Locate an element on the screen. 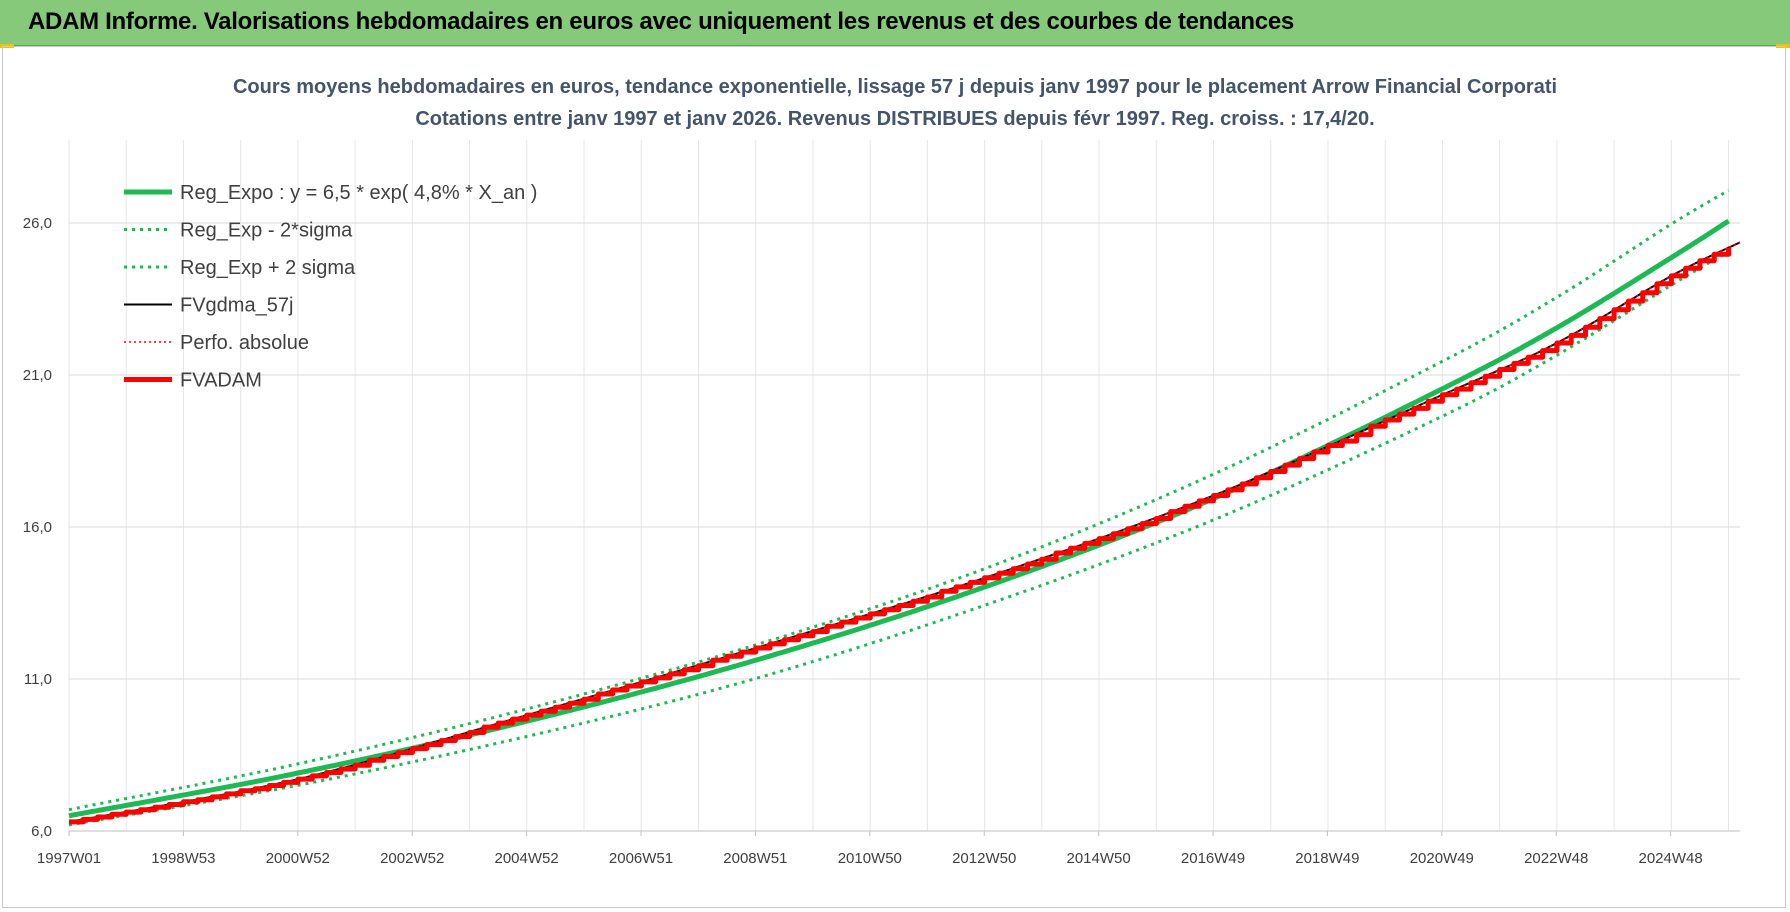 The width and height of the screenshot is (1790, 912). x-tick-label: 2024W48 is located at coordinates (1670, 858).